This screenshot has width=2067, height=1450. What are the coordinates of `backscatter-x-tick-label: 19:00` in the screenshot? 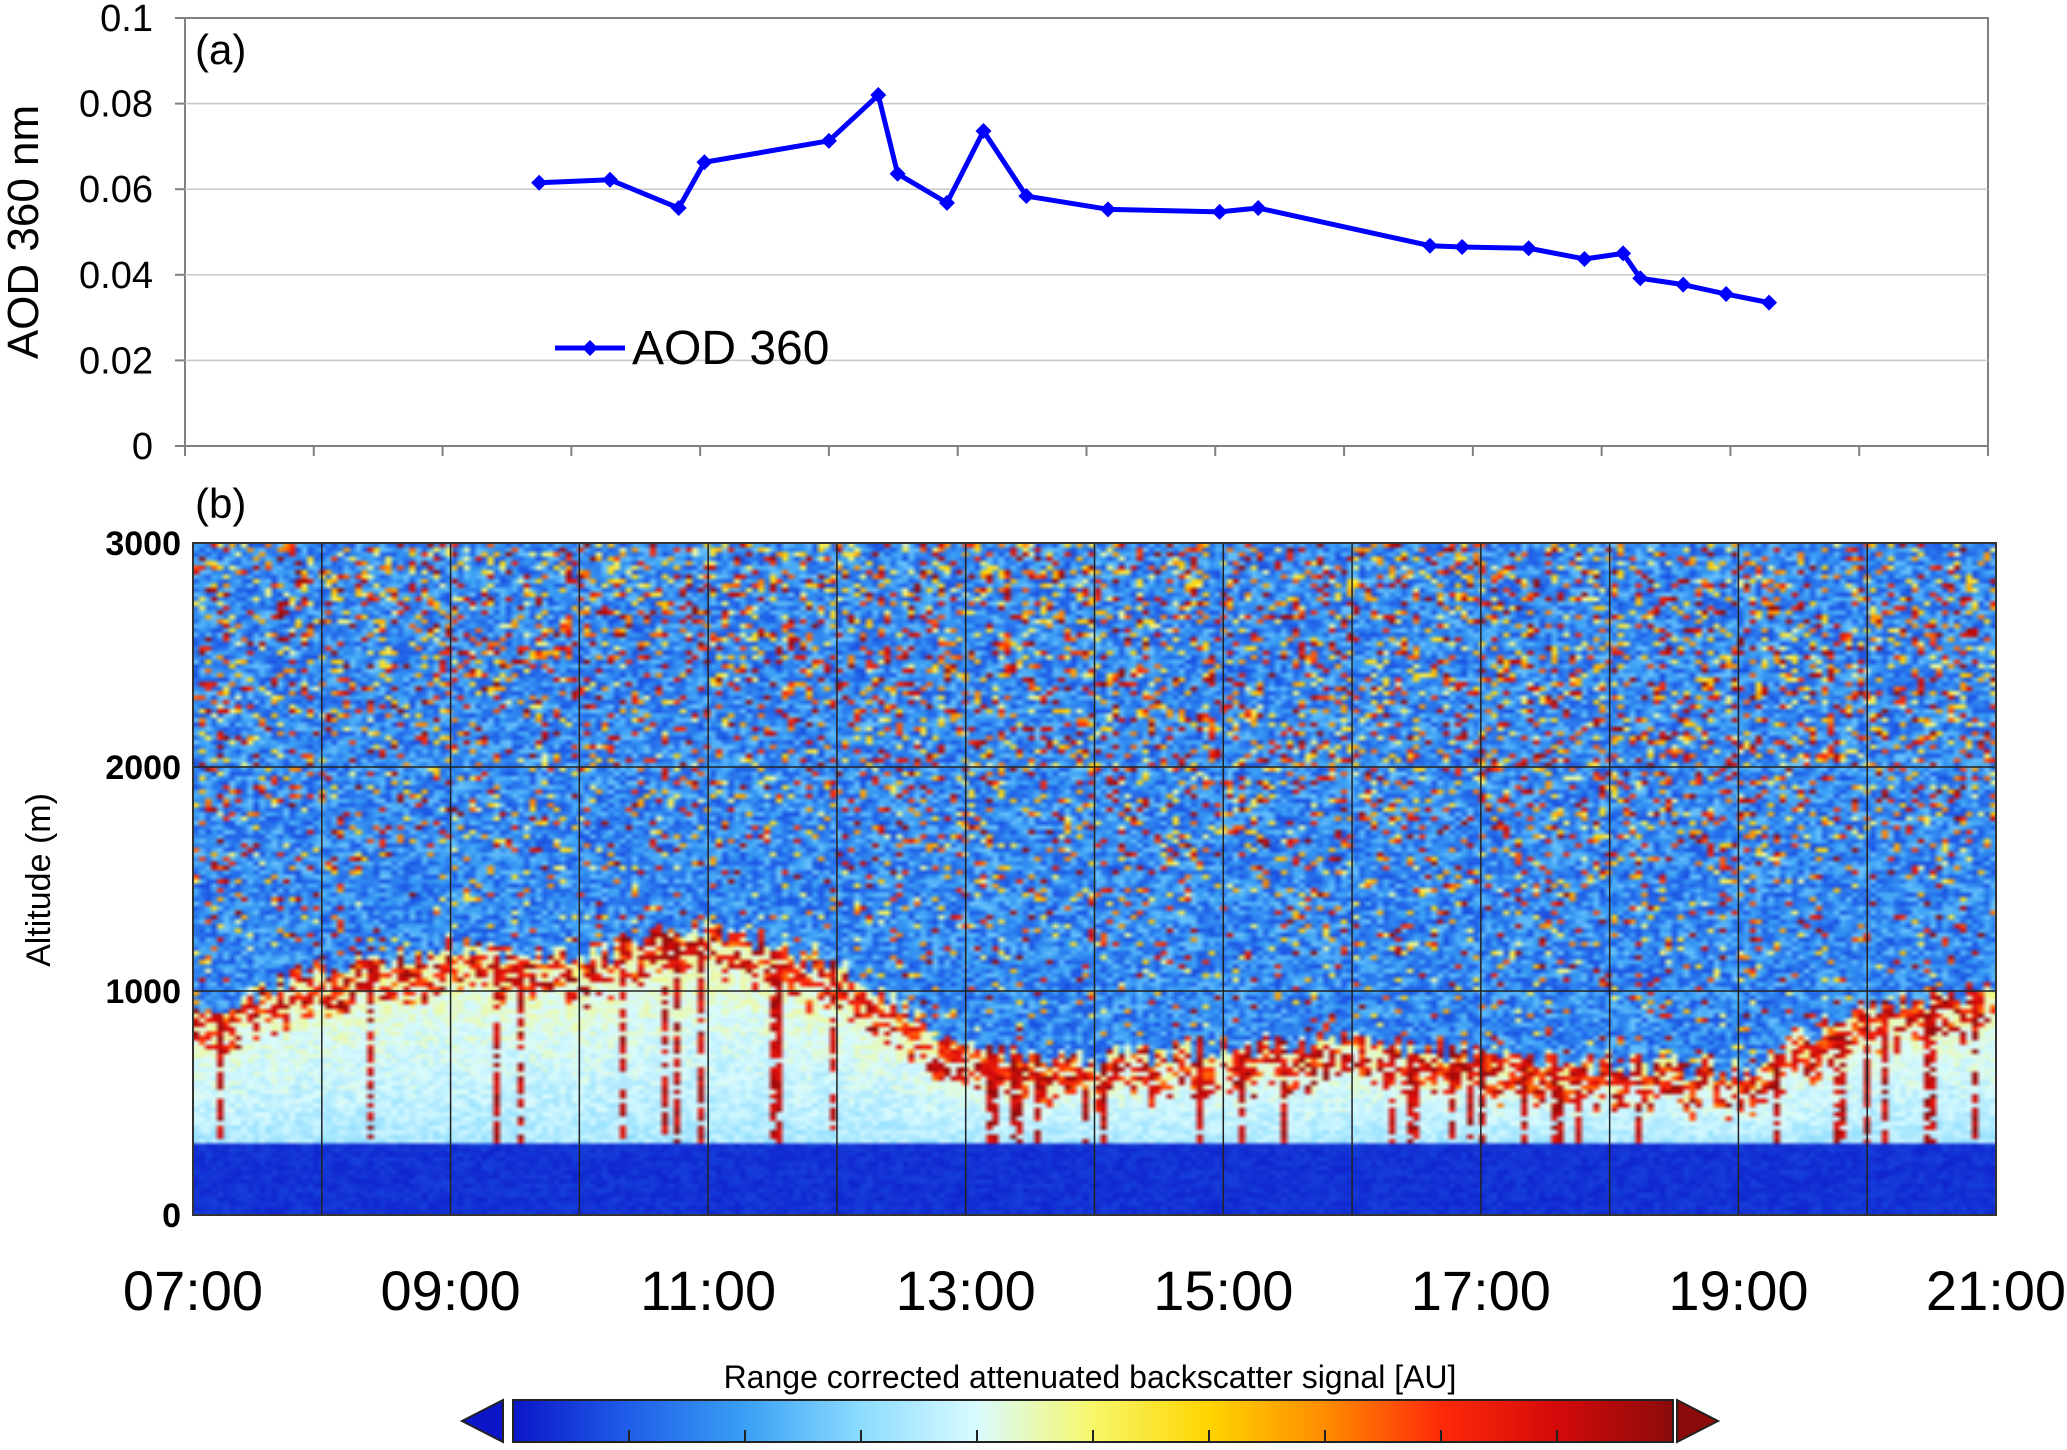 It's located at (1738, 1290).